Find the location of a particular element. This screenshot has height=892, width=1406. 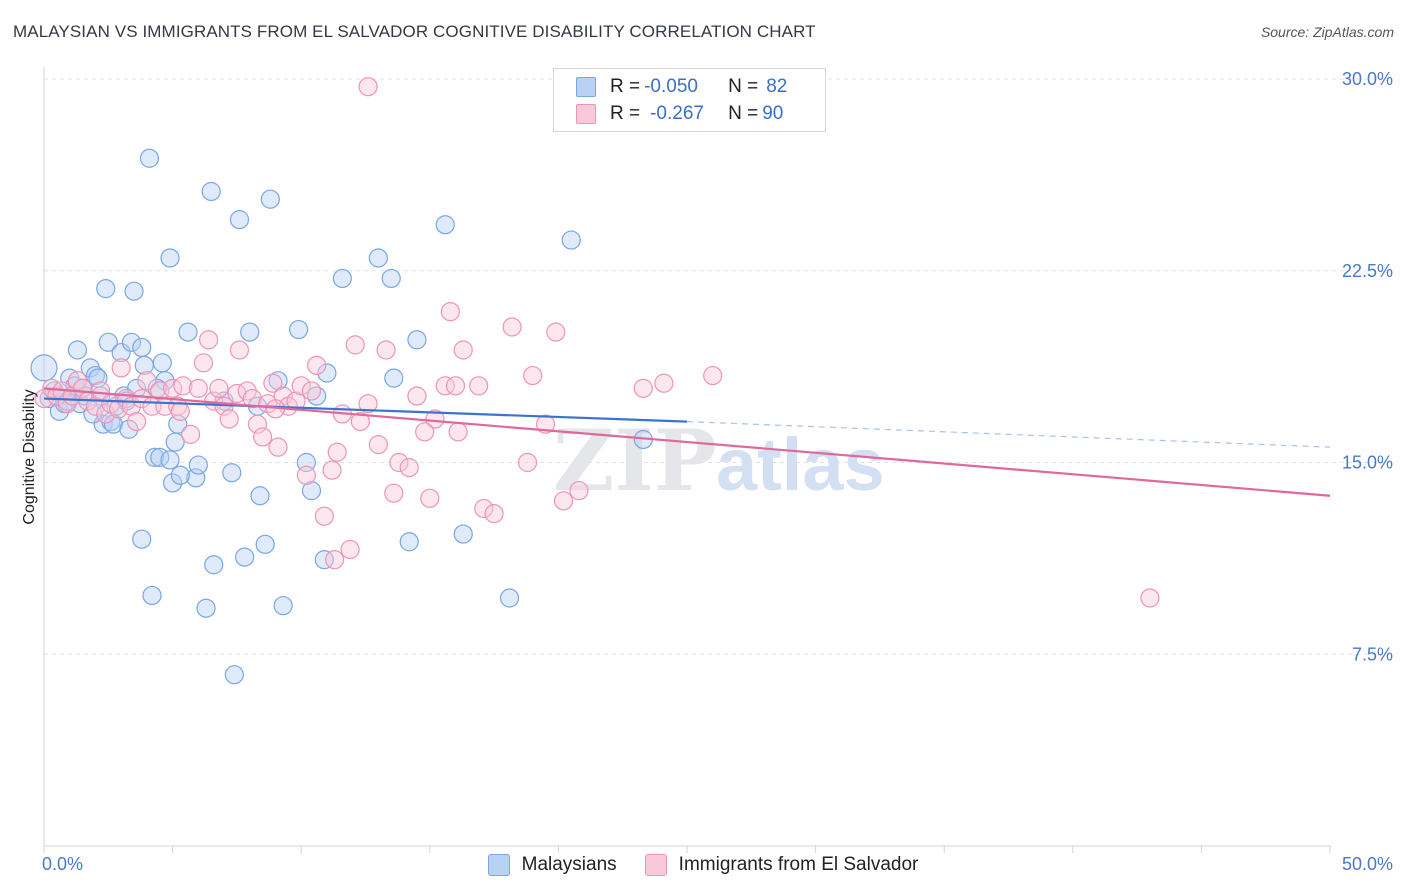

series-legend: Malaysians Immigrants from El Salvador is located at coordinates (703, 865).